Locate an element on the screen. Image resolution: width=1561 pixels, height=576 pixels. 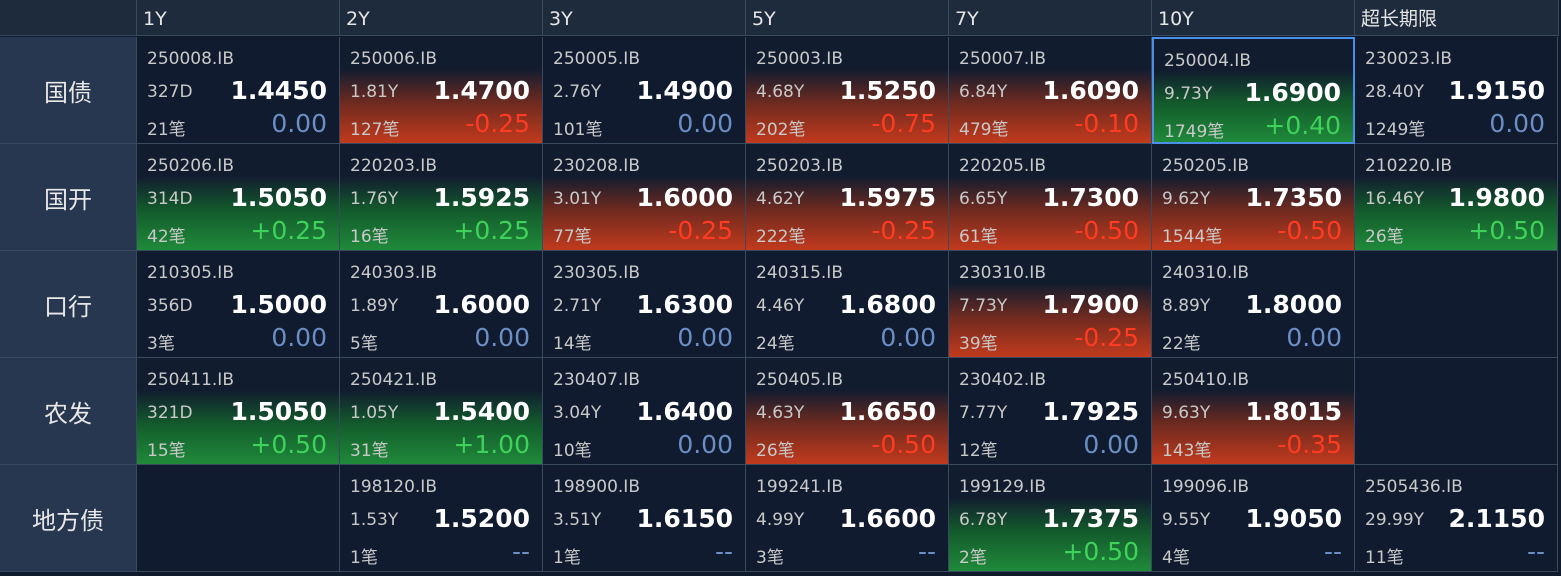
quote-cell: 250004.IB 9.73Y 1.6900 1749笔 +0.40 is located at coordinates (1253, 90).